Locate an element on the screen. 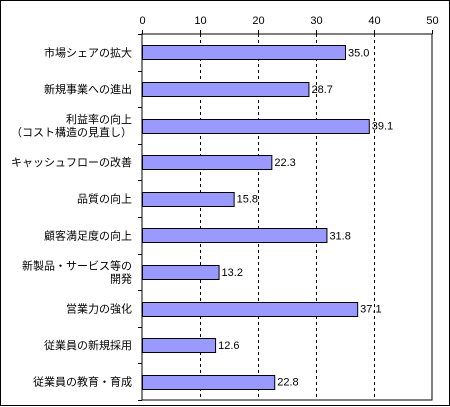  value-label-2: 39.1 is located at coordinates (382, 127).